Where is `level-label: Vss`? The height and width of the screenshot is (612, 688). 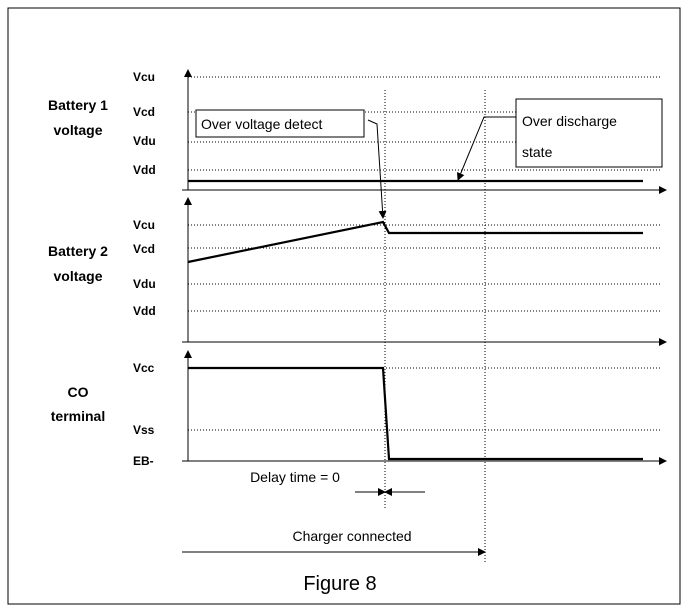 level-label: Vss is located at coordinates (144, 430).